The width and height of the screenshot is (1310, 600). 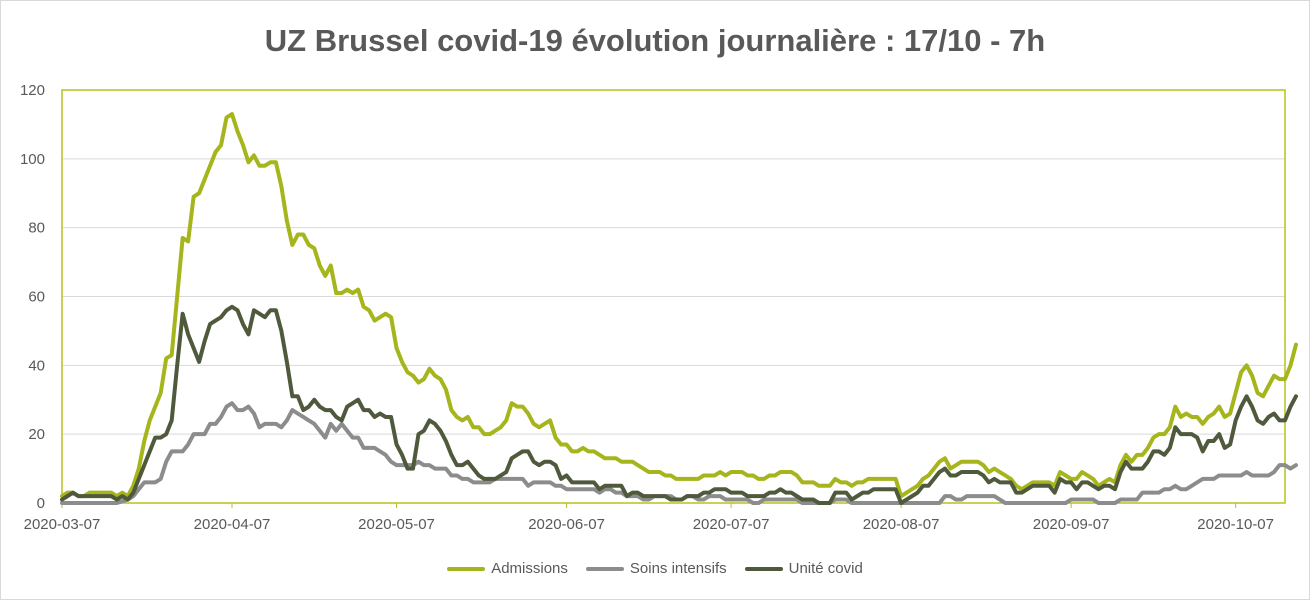 What do you see at coordinates (901, 524) in the screenshot?
I see `x-tick-label: 2020-08-07` at bounding box center [901, 524].